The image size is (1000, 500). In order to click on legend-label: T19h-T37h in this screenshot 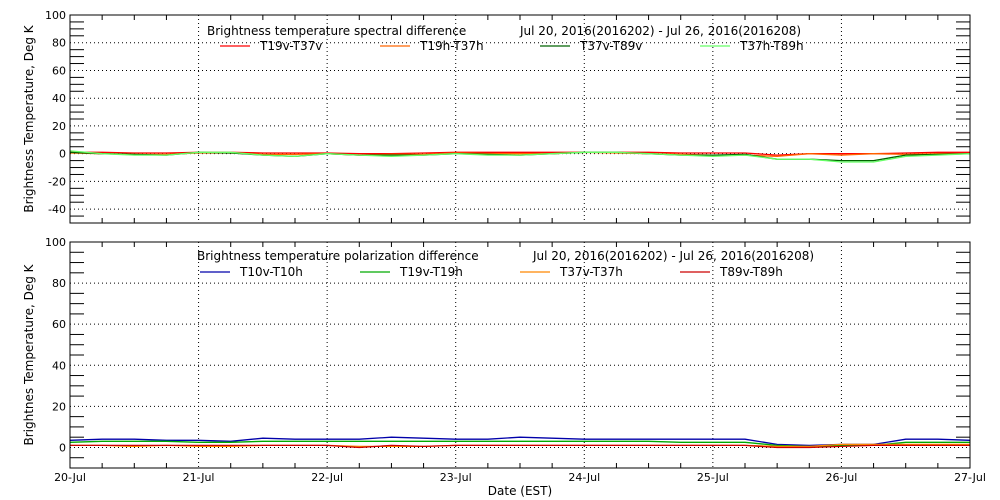, I will do `click(451, 46)`.